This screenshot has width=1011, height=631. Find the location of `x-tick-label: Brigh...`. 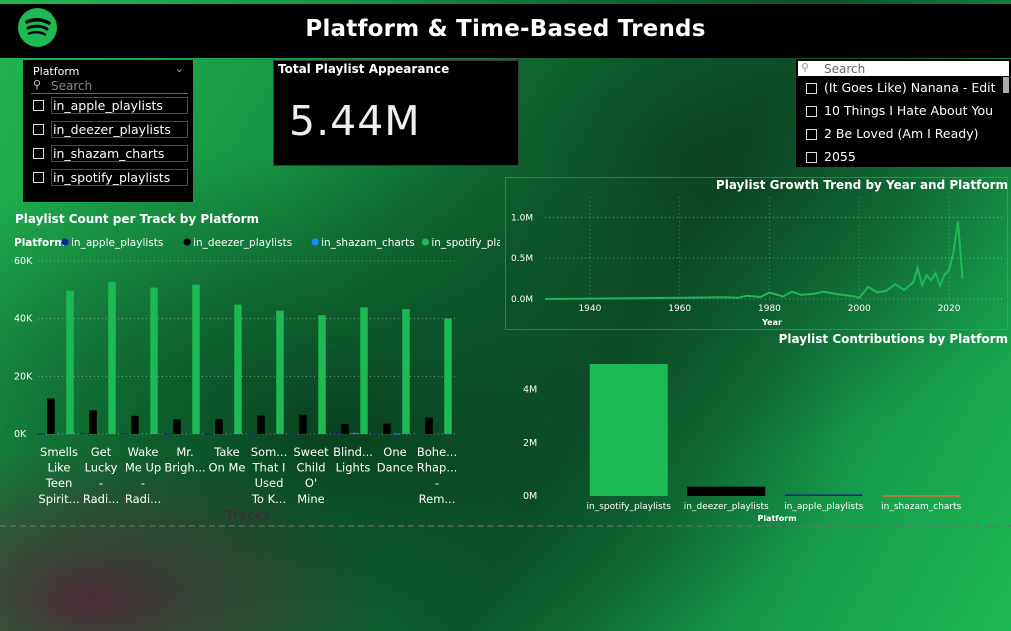

x-tick-label: Brigh... is located at coordinates (184, 468).